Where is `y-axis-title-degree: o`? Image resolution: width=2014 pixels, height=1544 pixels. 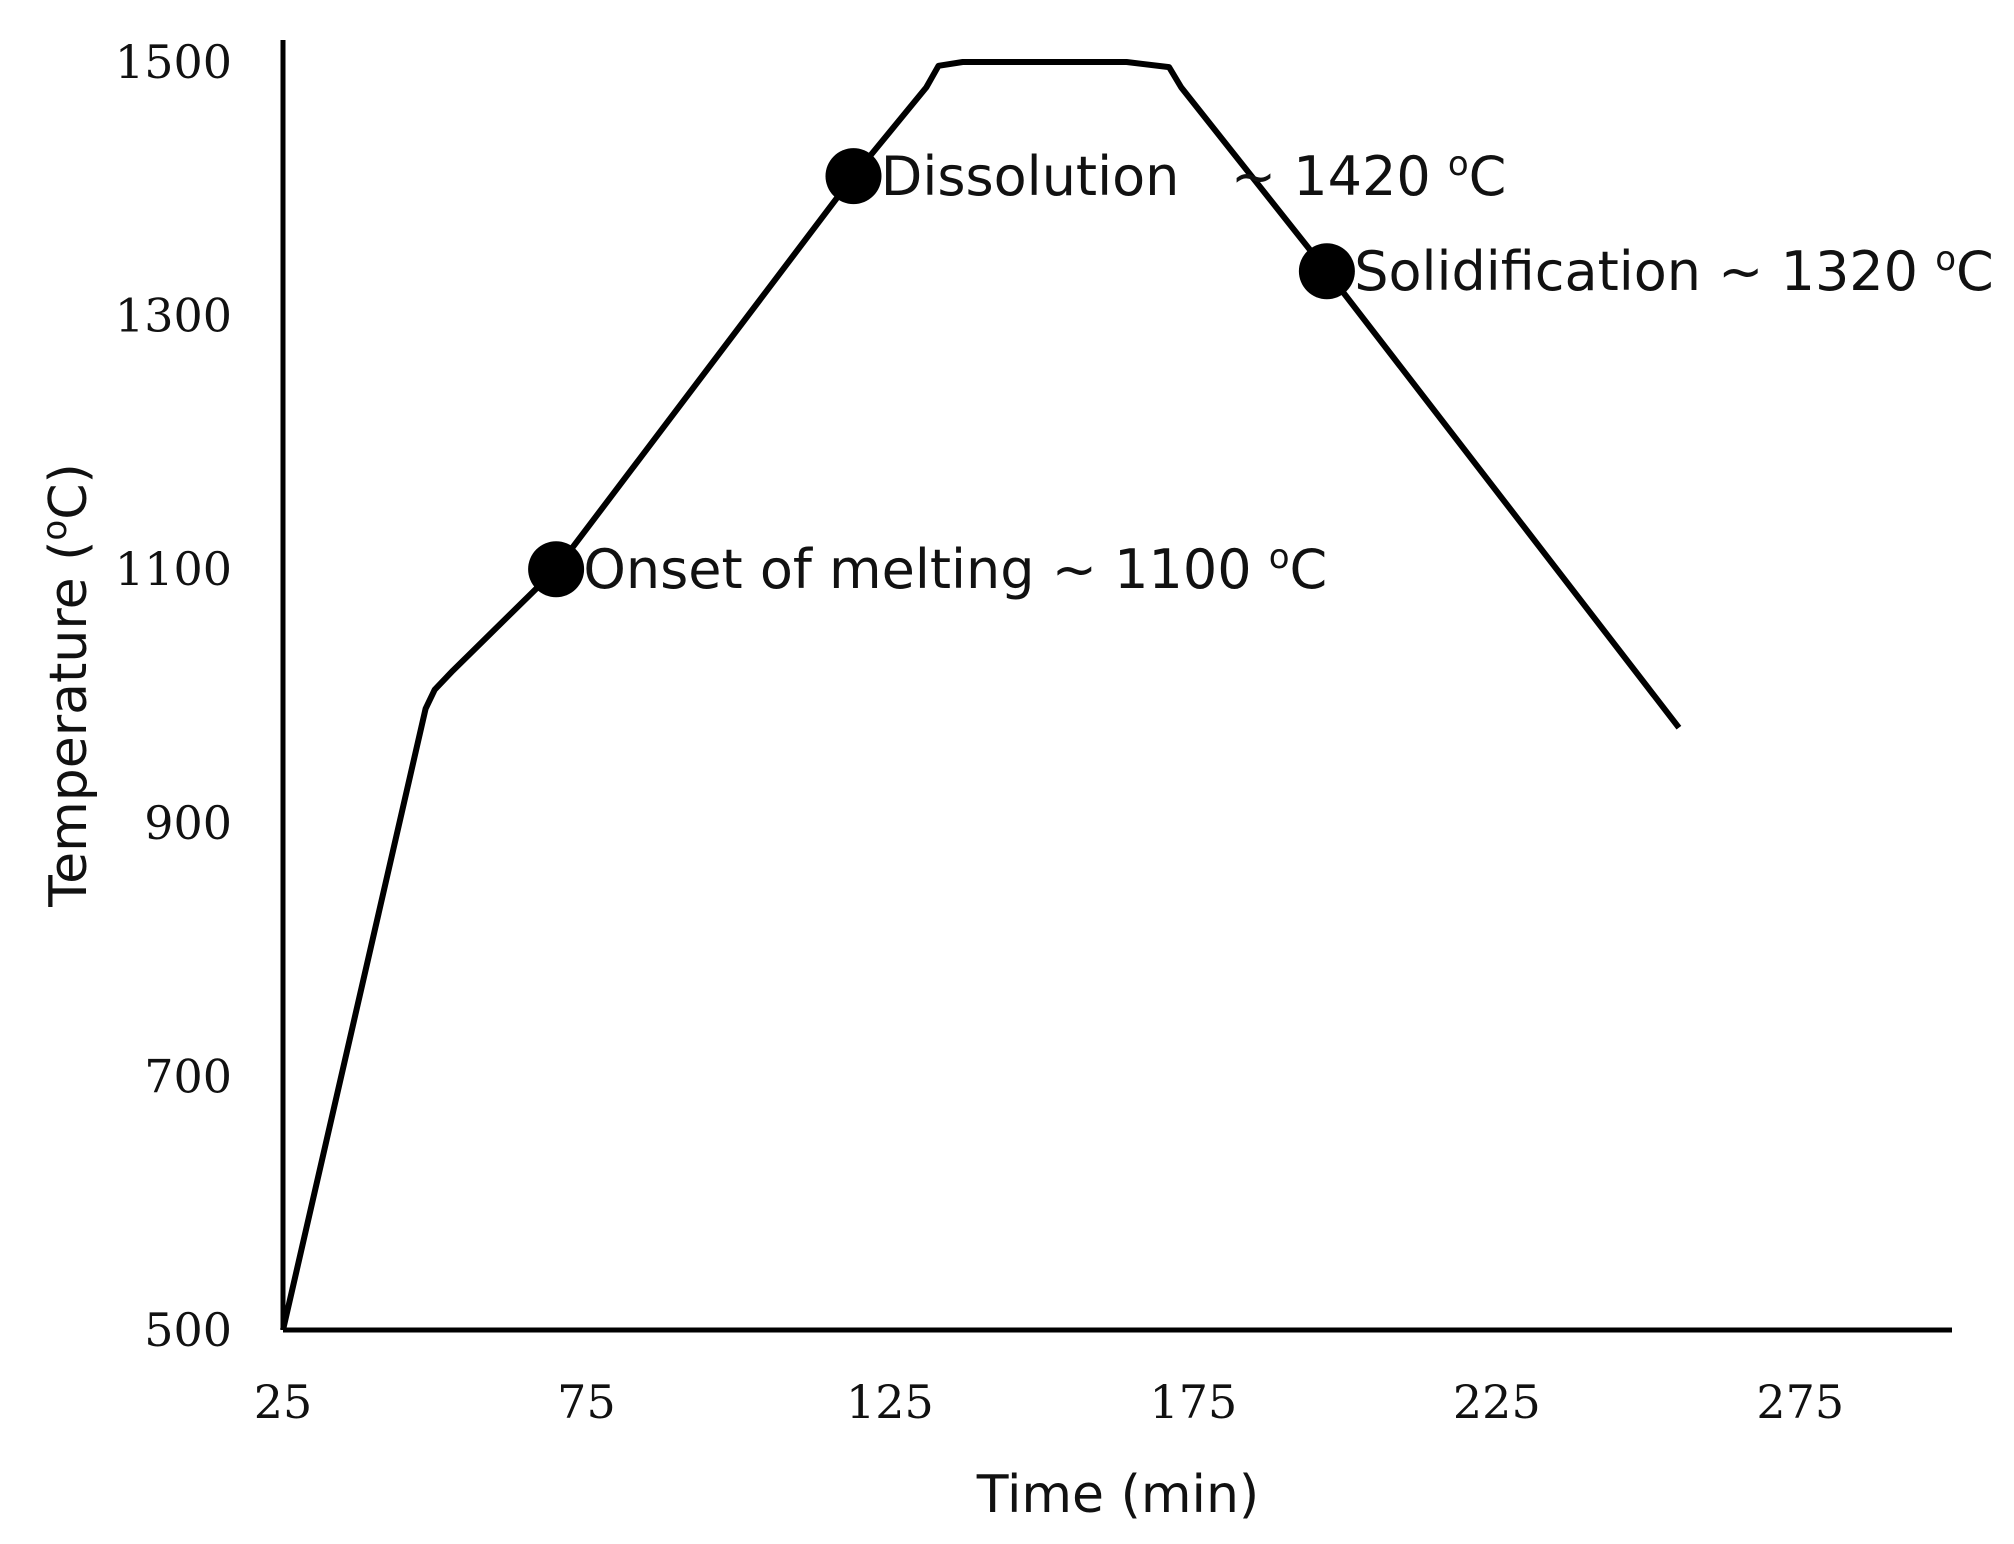
y-axis-title-degree: o is located at coordinates (55, 530).